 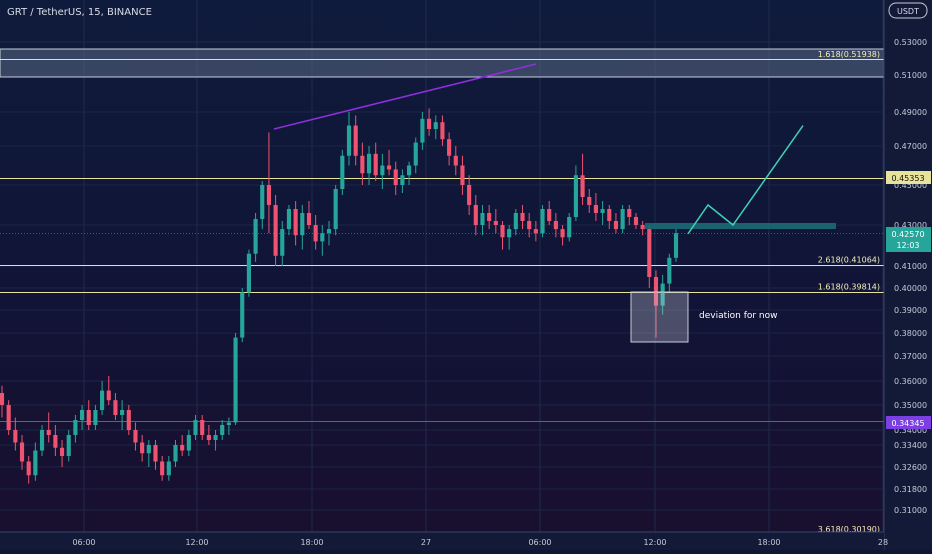 I want to click on price-axis, so click(x=908, y=275).